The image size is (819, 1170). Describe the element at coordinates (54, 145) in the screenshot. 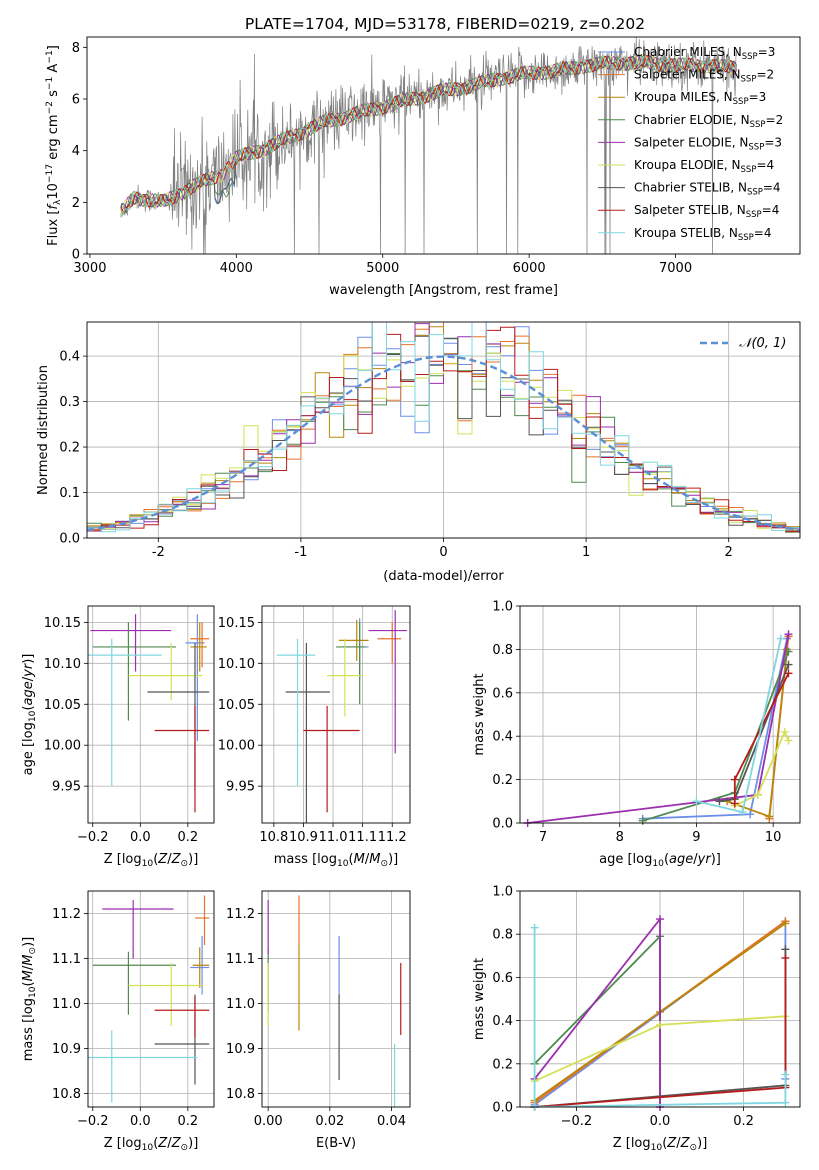

I see `spectrum-ylabel: Flux [fλ10−17 erg cm−2 s−1 A−1]` at that location.